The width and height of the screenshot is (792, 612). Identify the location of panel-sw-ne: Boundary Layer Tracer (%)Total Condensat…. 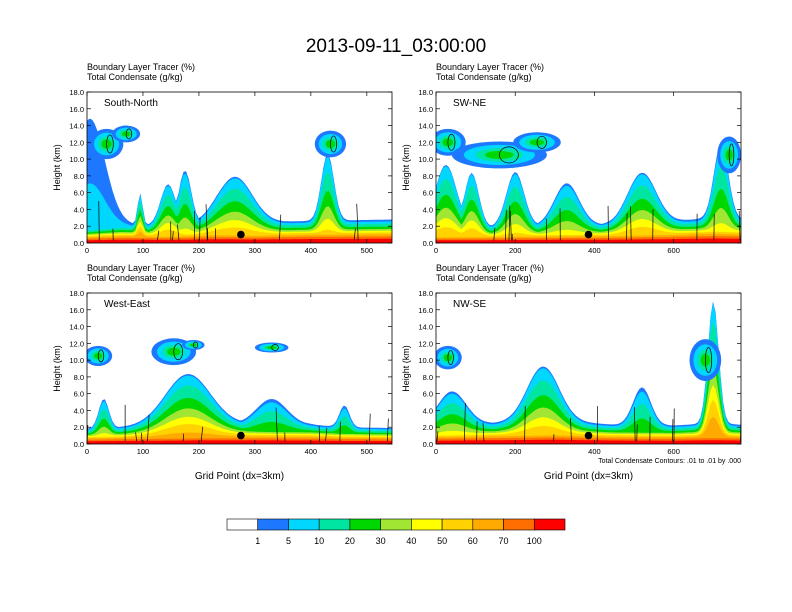
(571, 158).